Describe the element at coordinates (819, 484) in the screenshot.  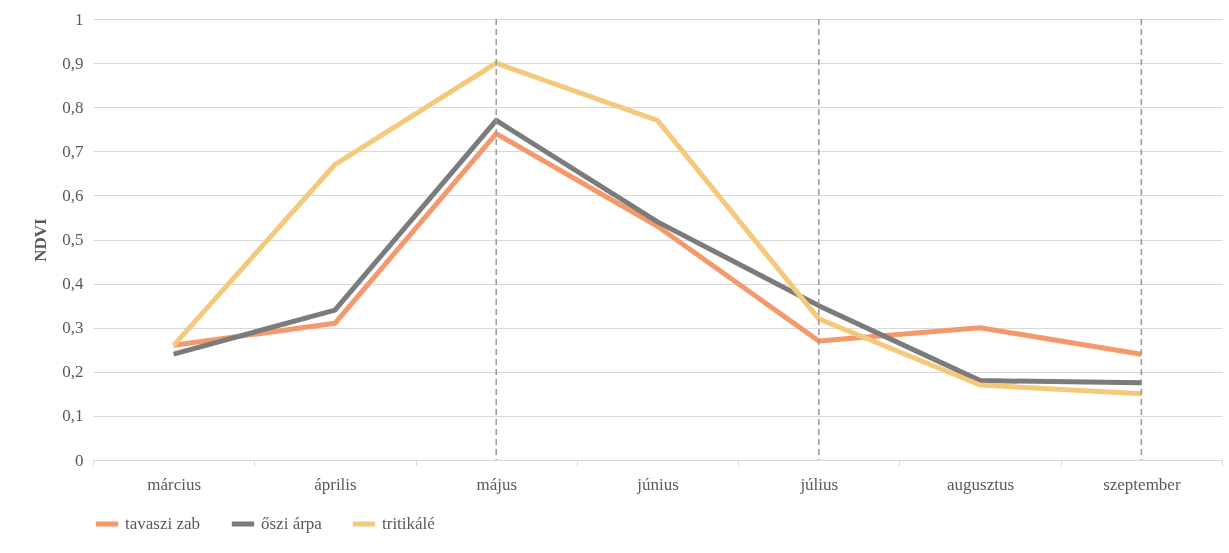
I see `x-tick-label: július` at that location.